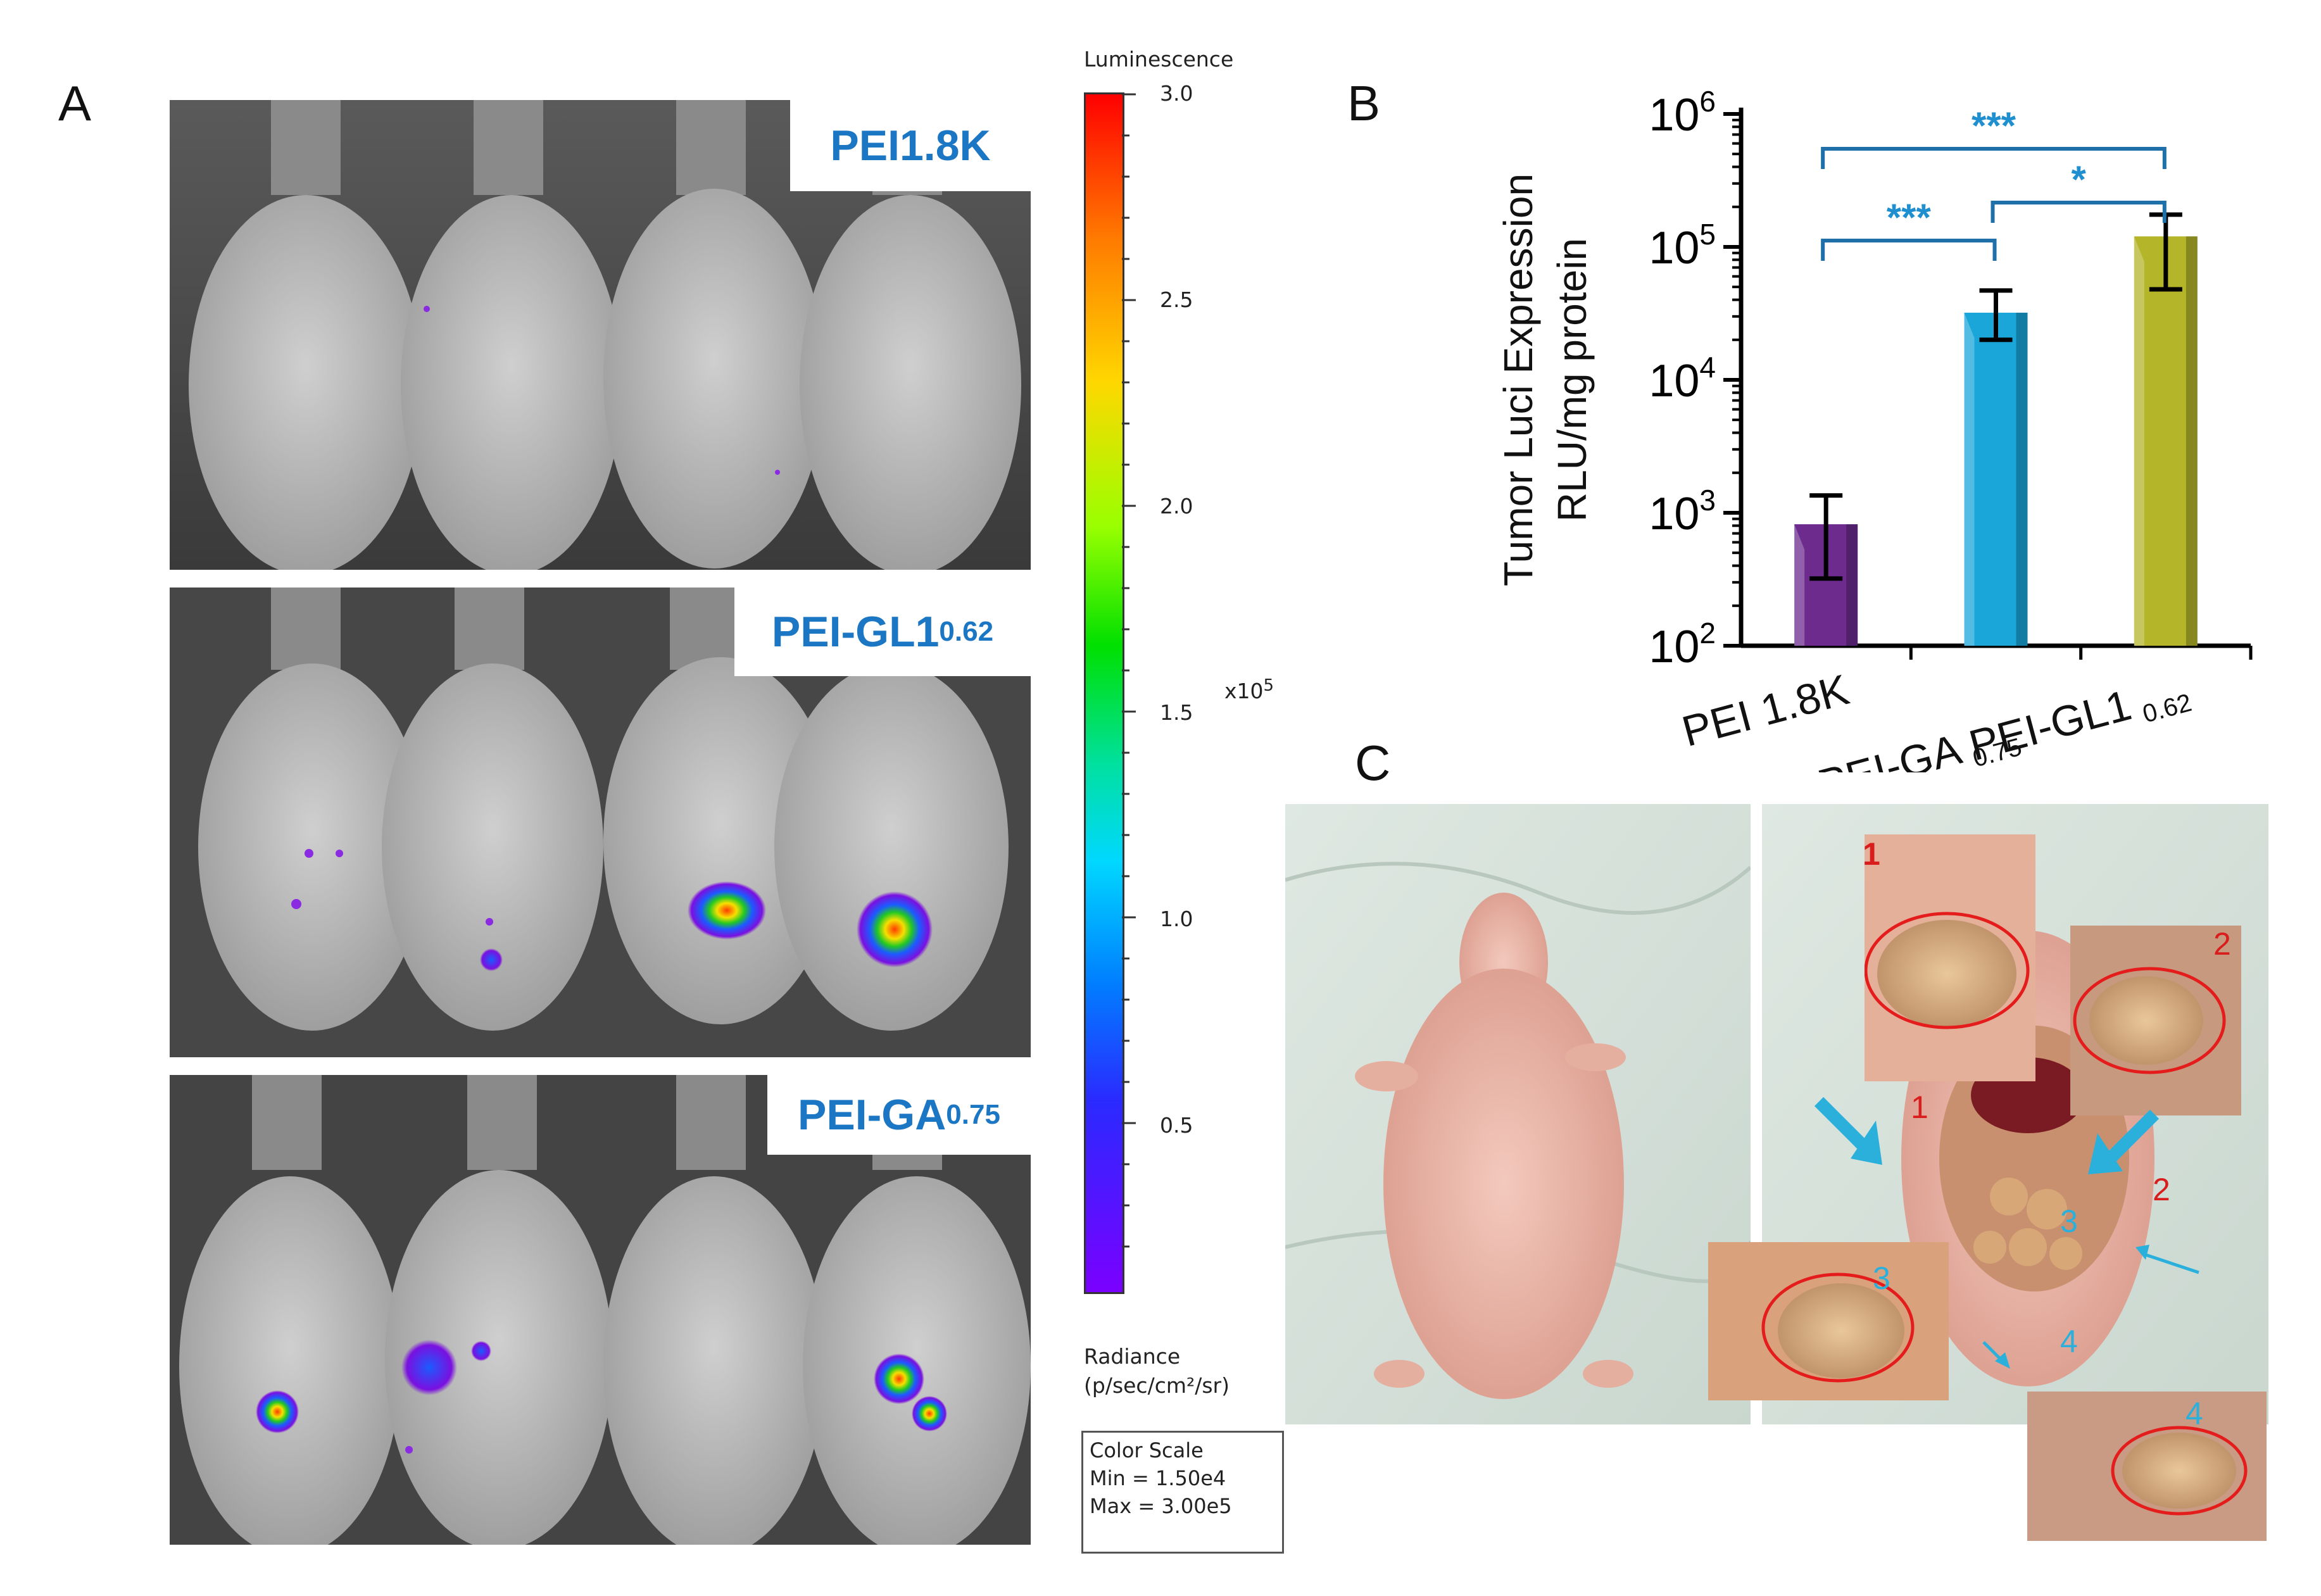 This screenshot has width=2321, height=1596. I want to click on colorbar-tick-label: 2.0, so click(1176, 506).